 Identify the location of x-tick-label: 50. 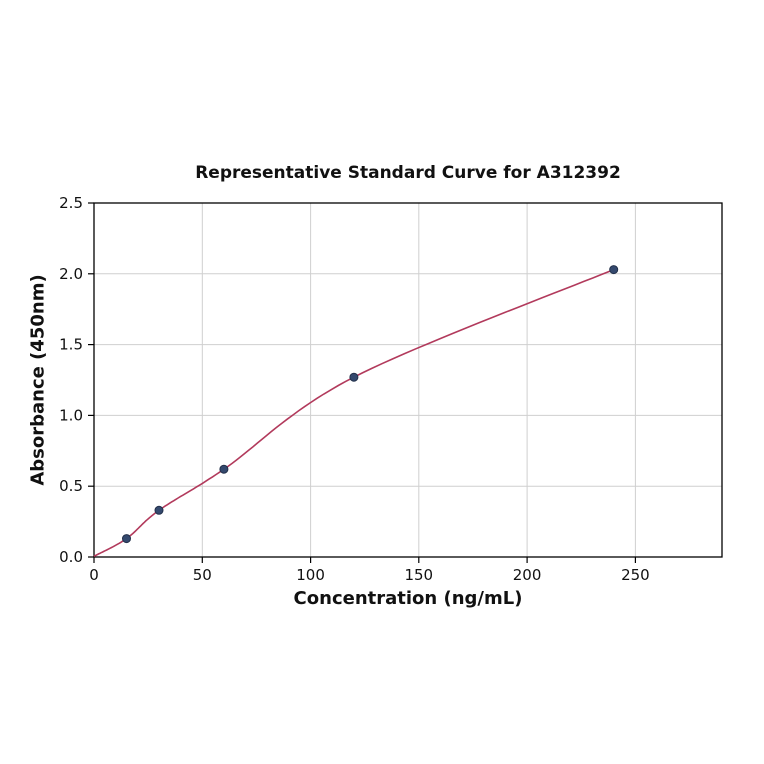
(202, 575).